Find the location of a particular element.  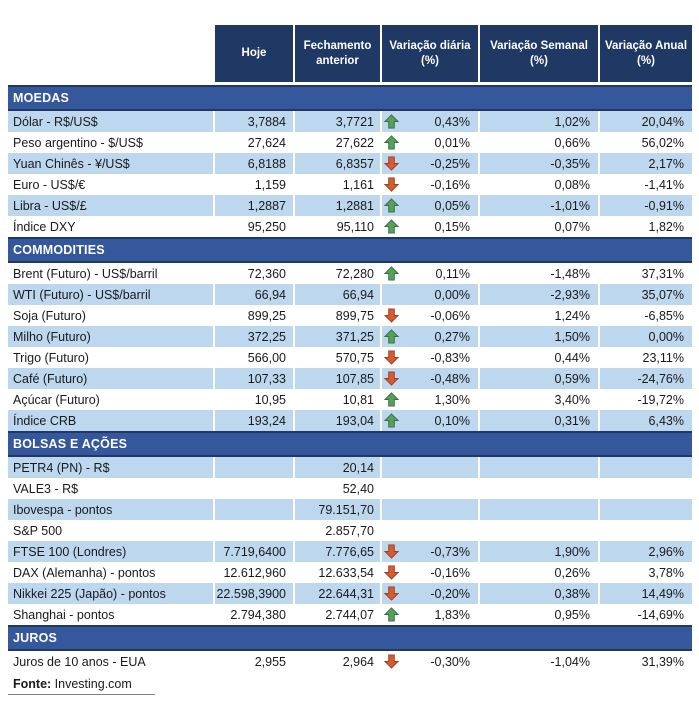

section-header-juros: JUROS is located at coordinates (350, 638).